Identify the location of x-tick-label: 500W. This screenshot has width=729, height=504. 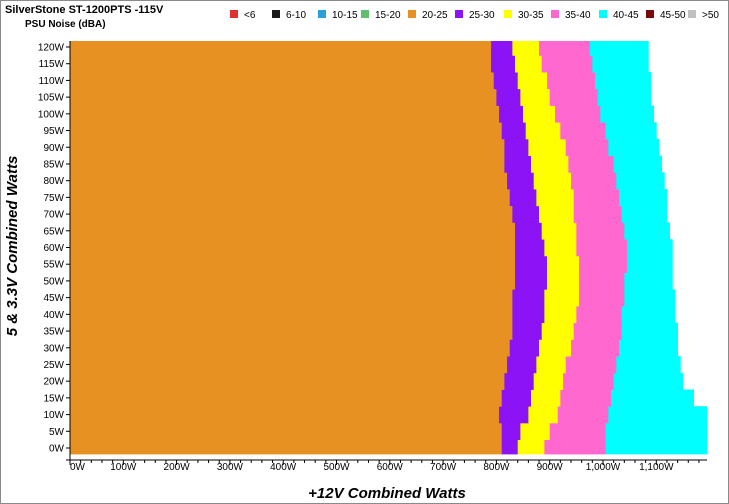
(336, 467).